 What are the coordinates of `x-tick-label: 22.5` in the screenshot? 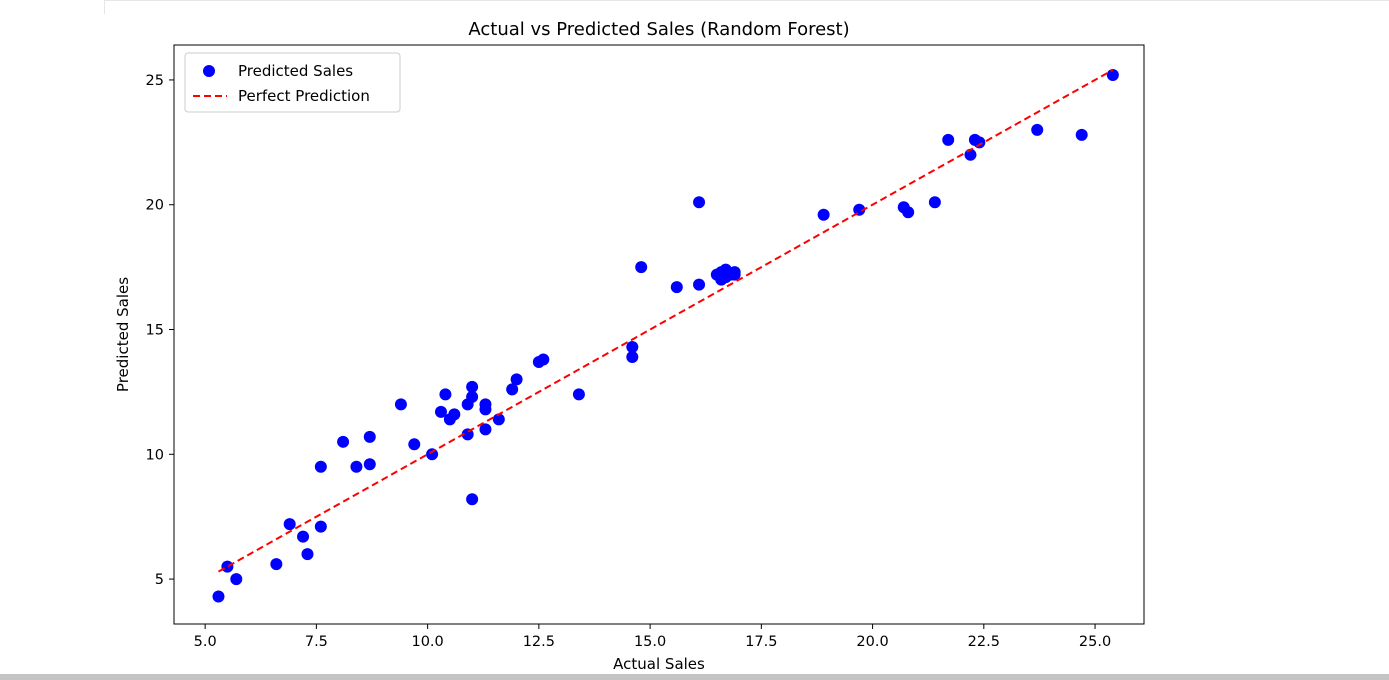 It's located at (984, 642).